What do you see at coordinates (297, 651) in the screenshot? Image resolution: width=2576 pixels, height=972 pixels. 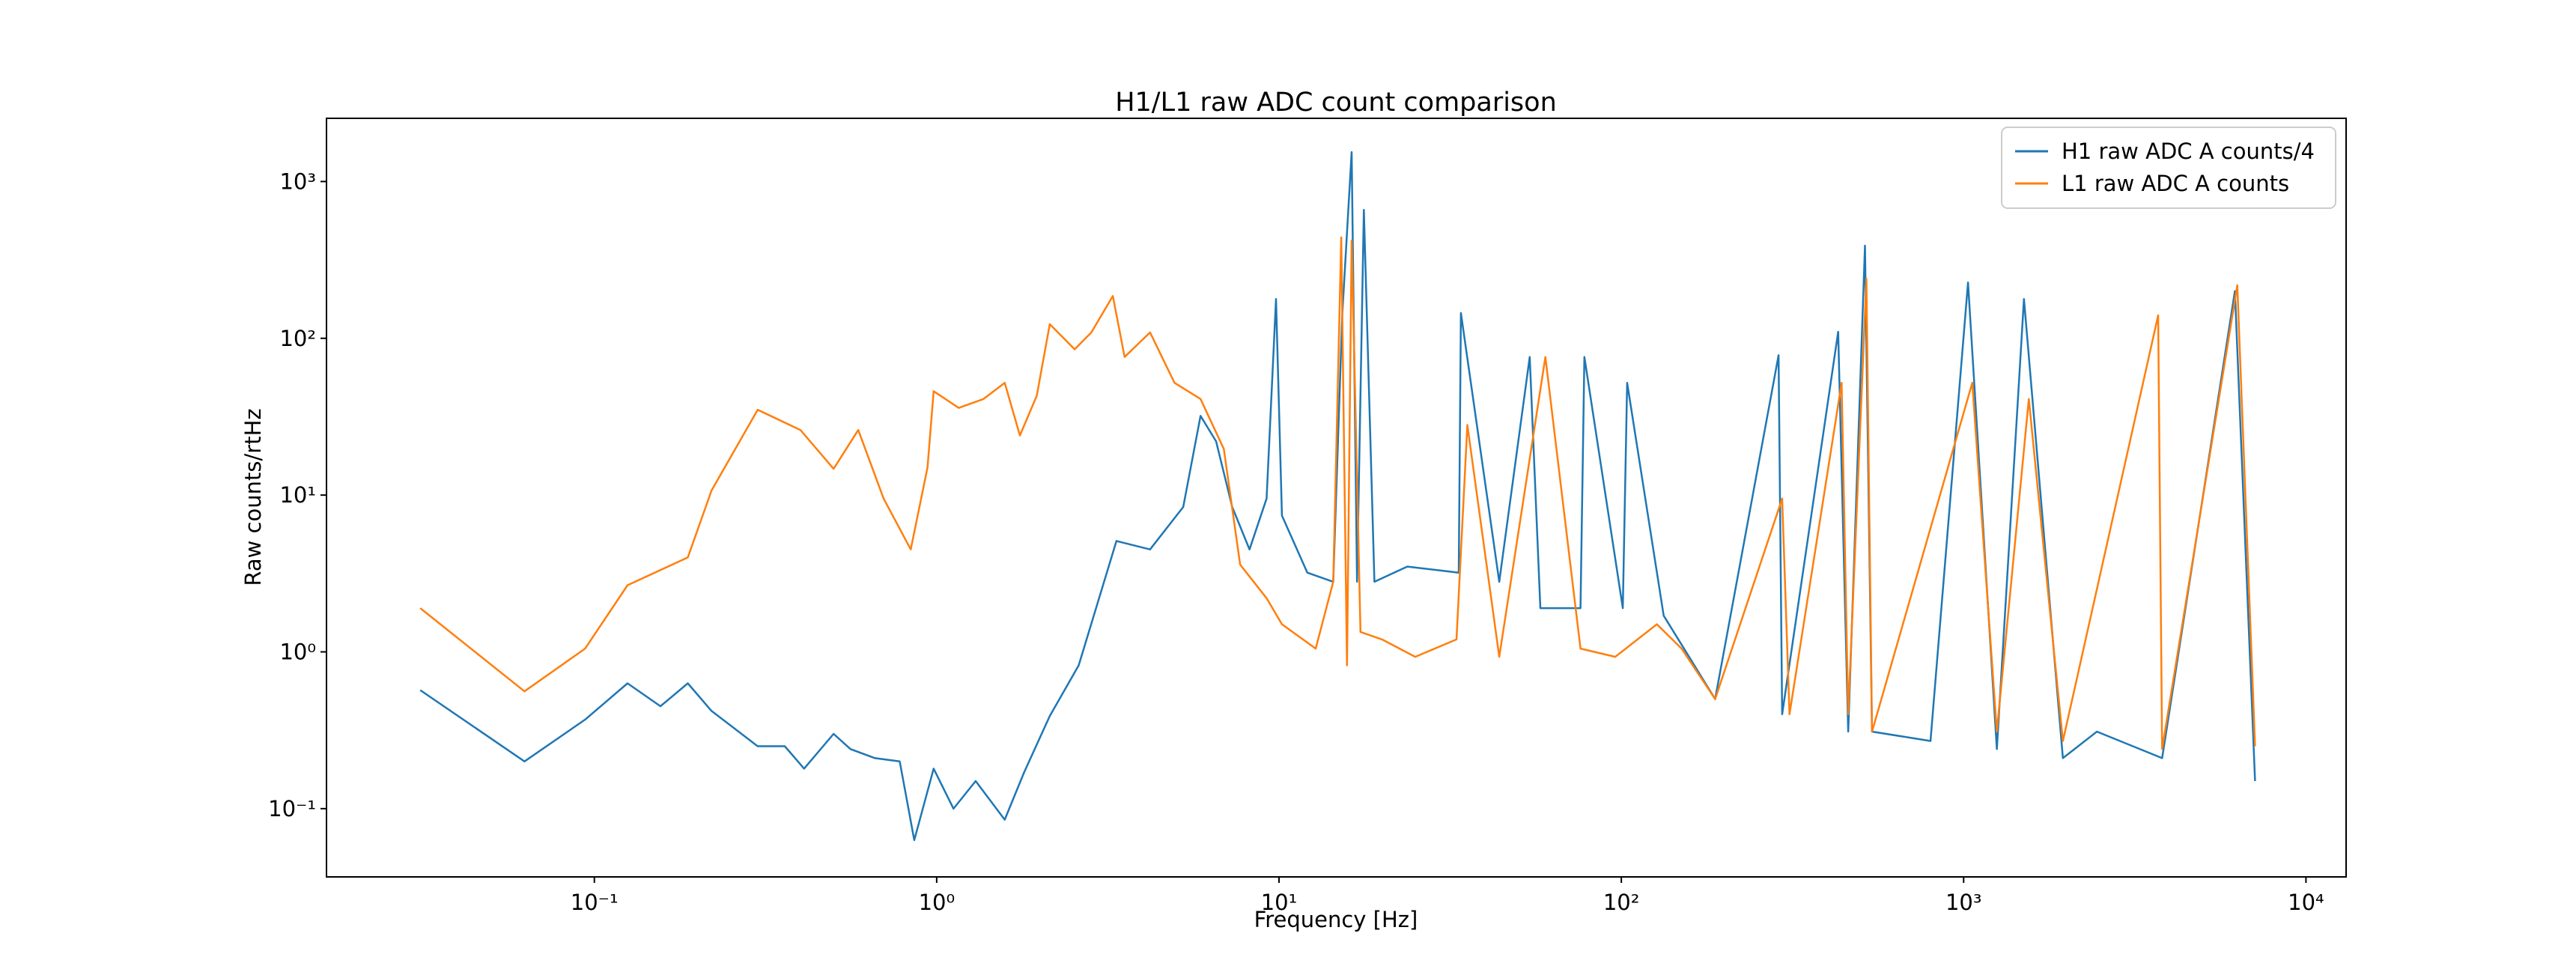 I see `y-tick-label: 10⁰` at bounding box center [297, 651].